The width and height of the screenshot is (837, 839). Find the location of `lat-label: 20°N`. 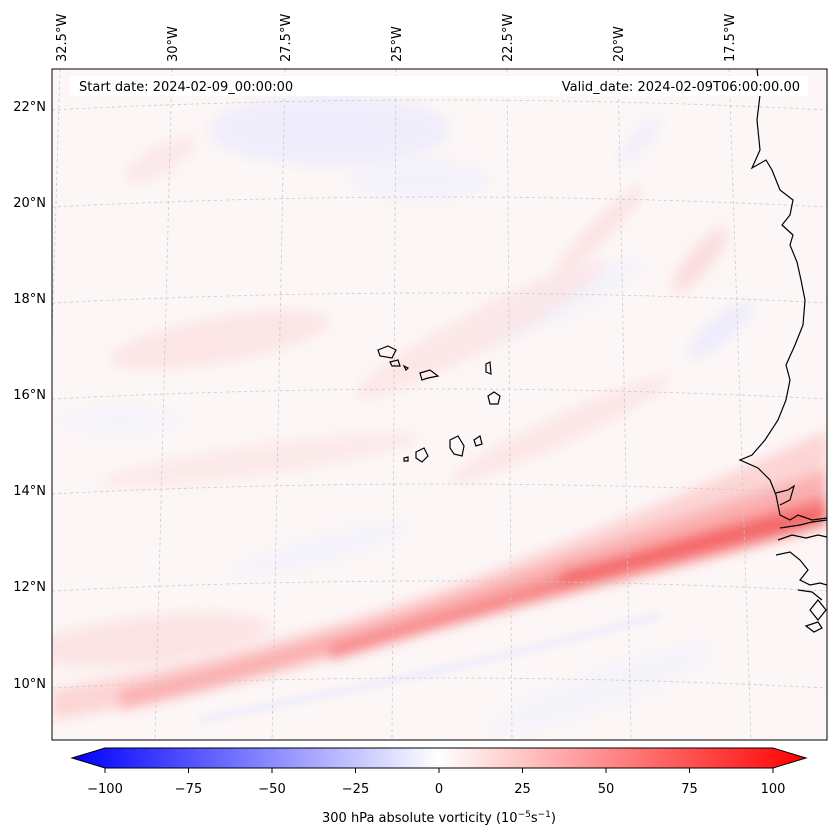

lat-label: 20°N is located at coordinates (29, 203).